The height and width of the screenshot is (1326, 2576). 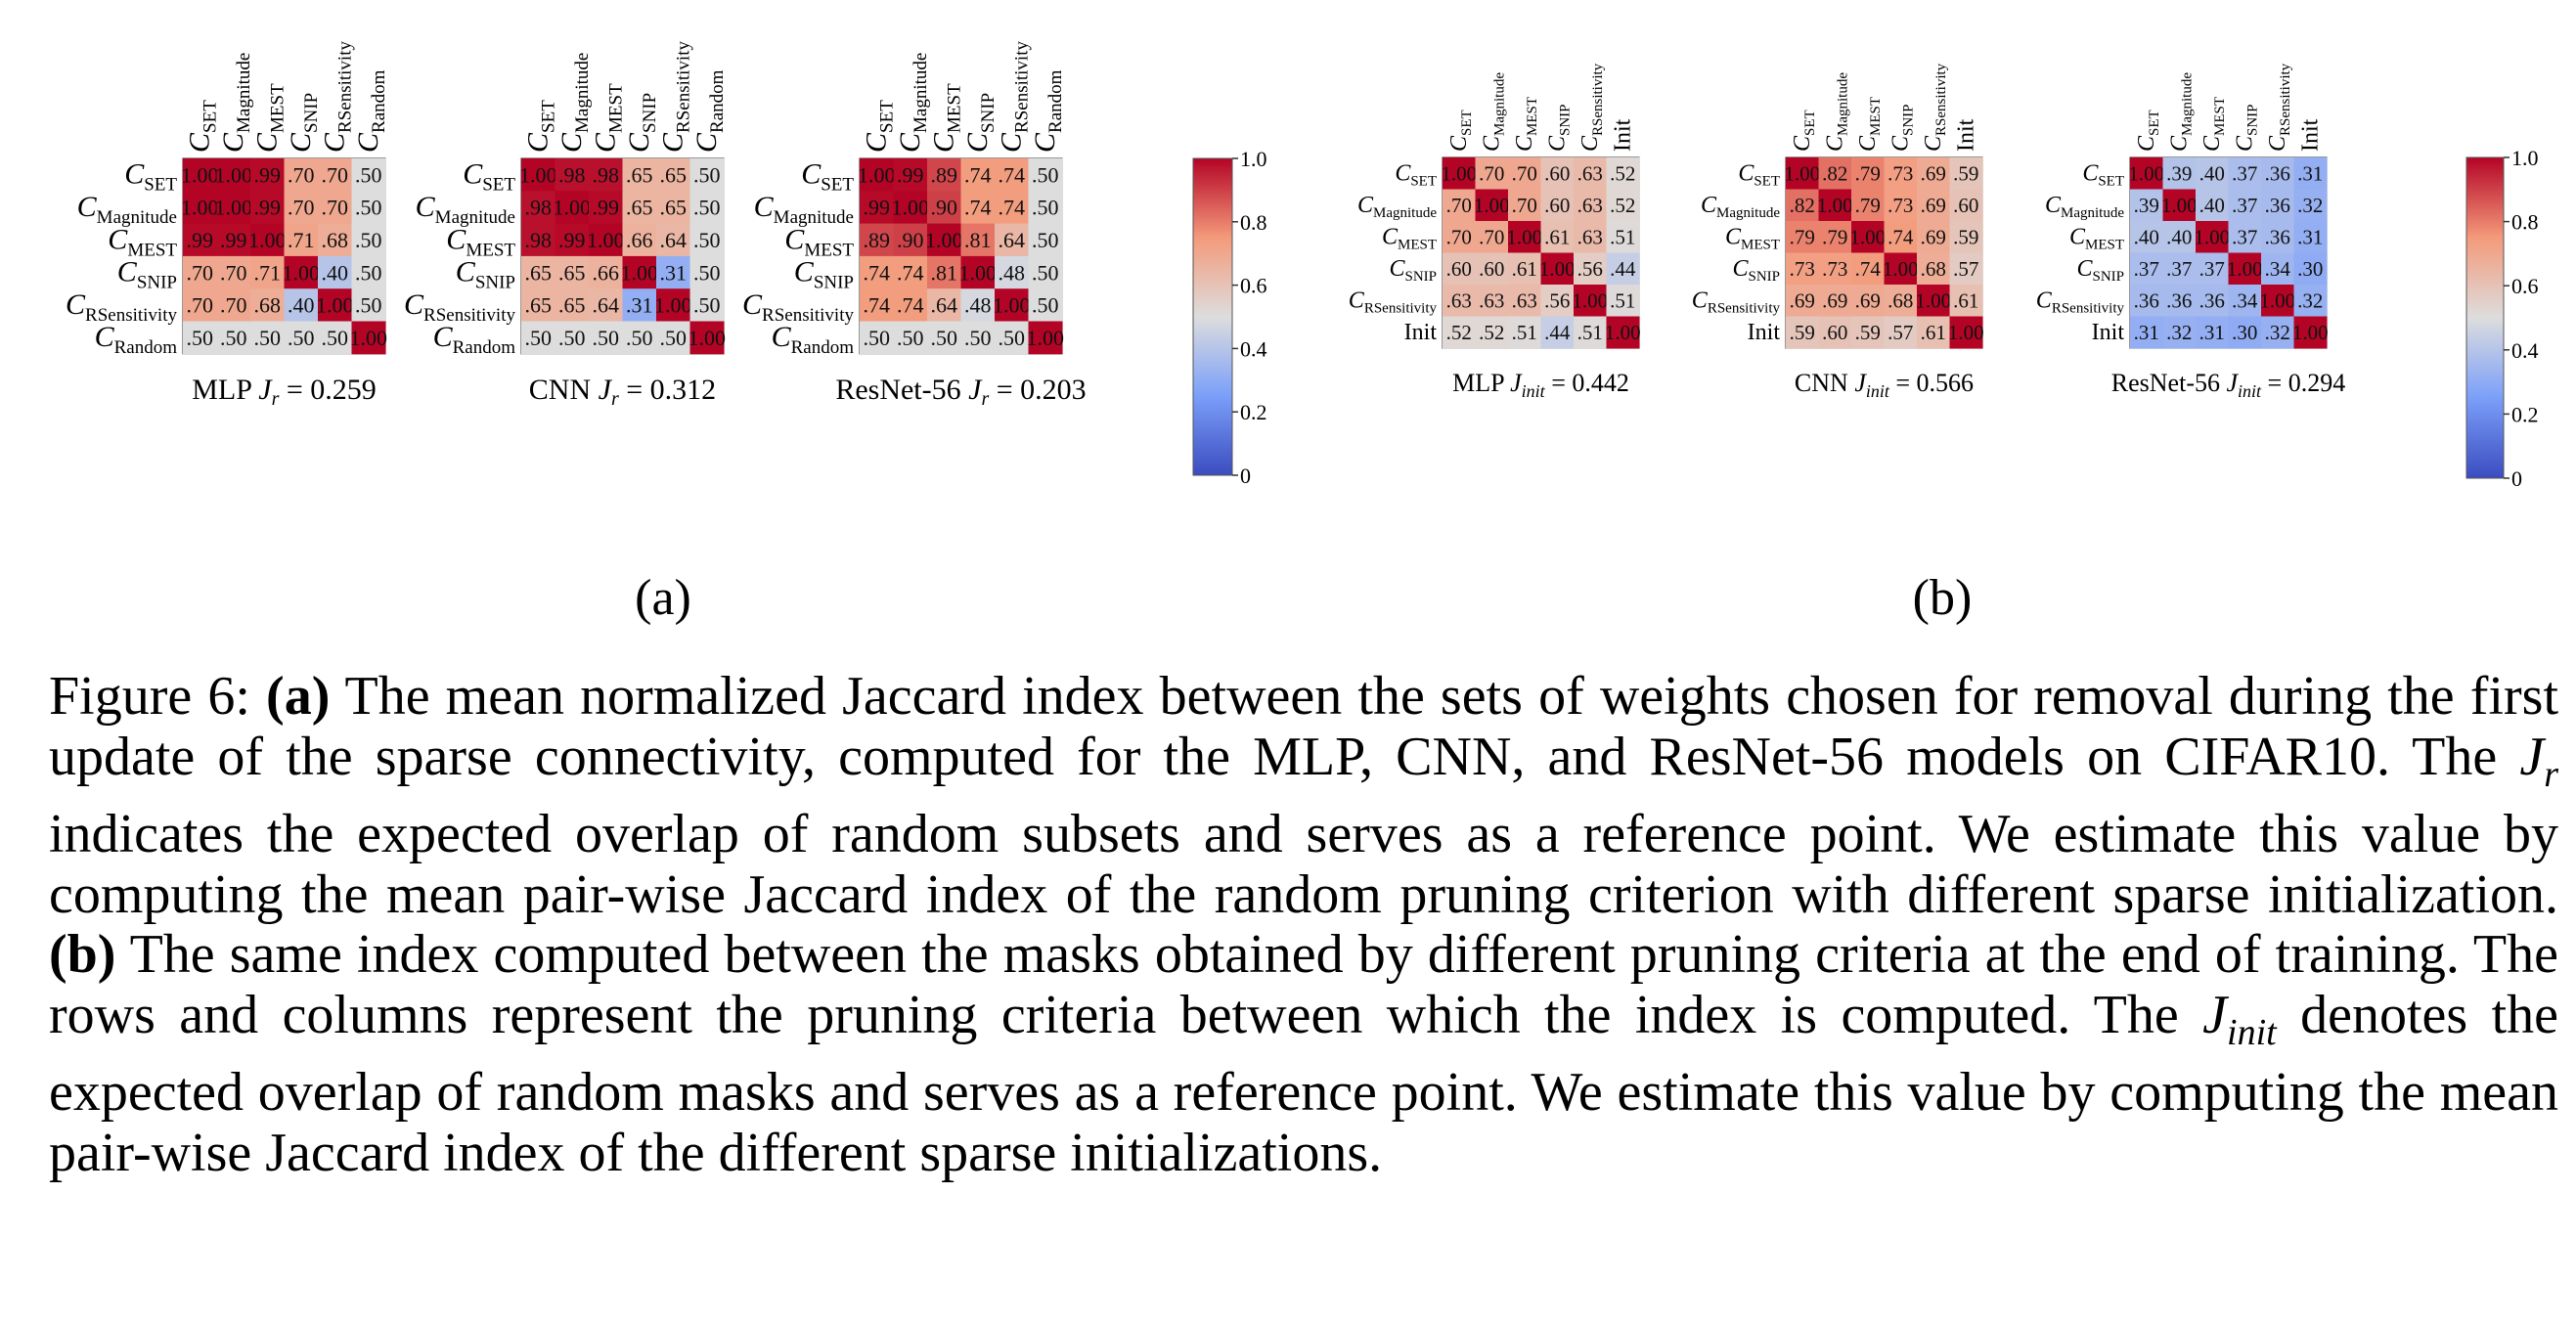 I want to click on column-label-sub: Magnitude, so click(x=2187, y=104).